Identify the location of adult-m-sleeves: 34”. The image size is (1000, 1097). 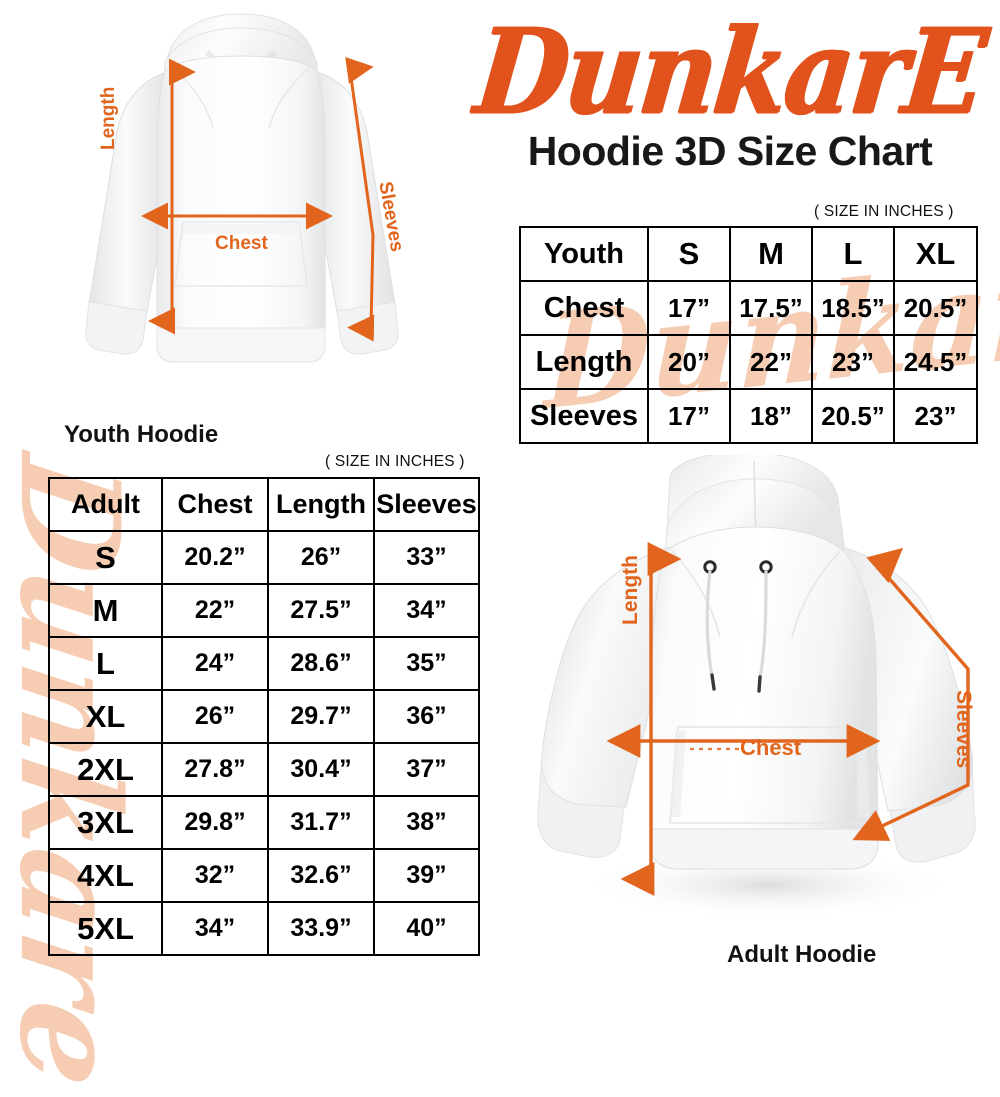
(426, 610).